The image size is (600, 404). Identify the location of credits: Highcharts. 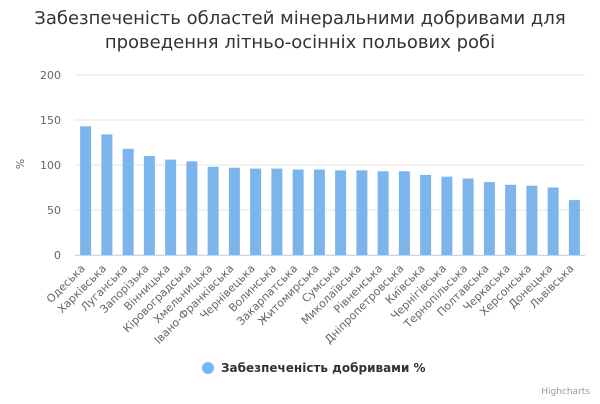
(565, 392).